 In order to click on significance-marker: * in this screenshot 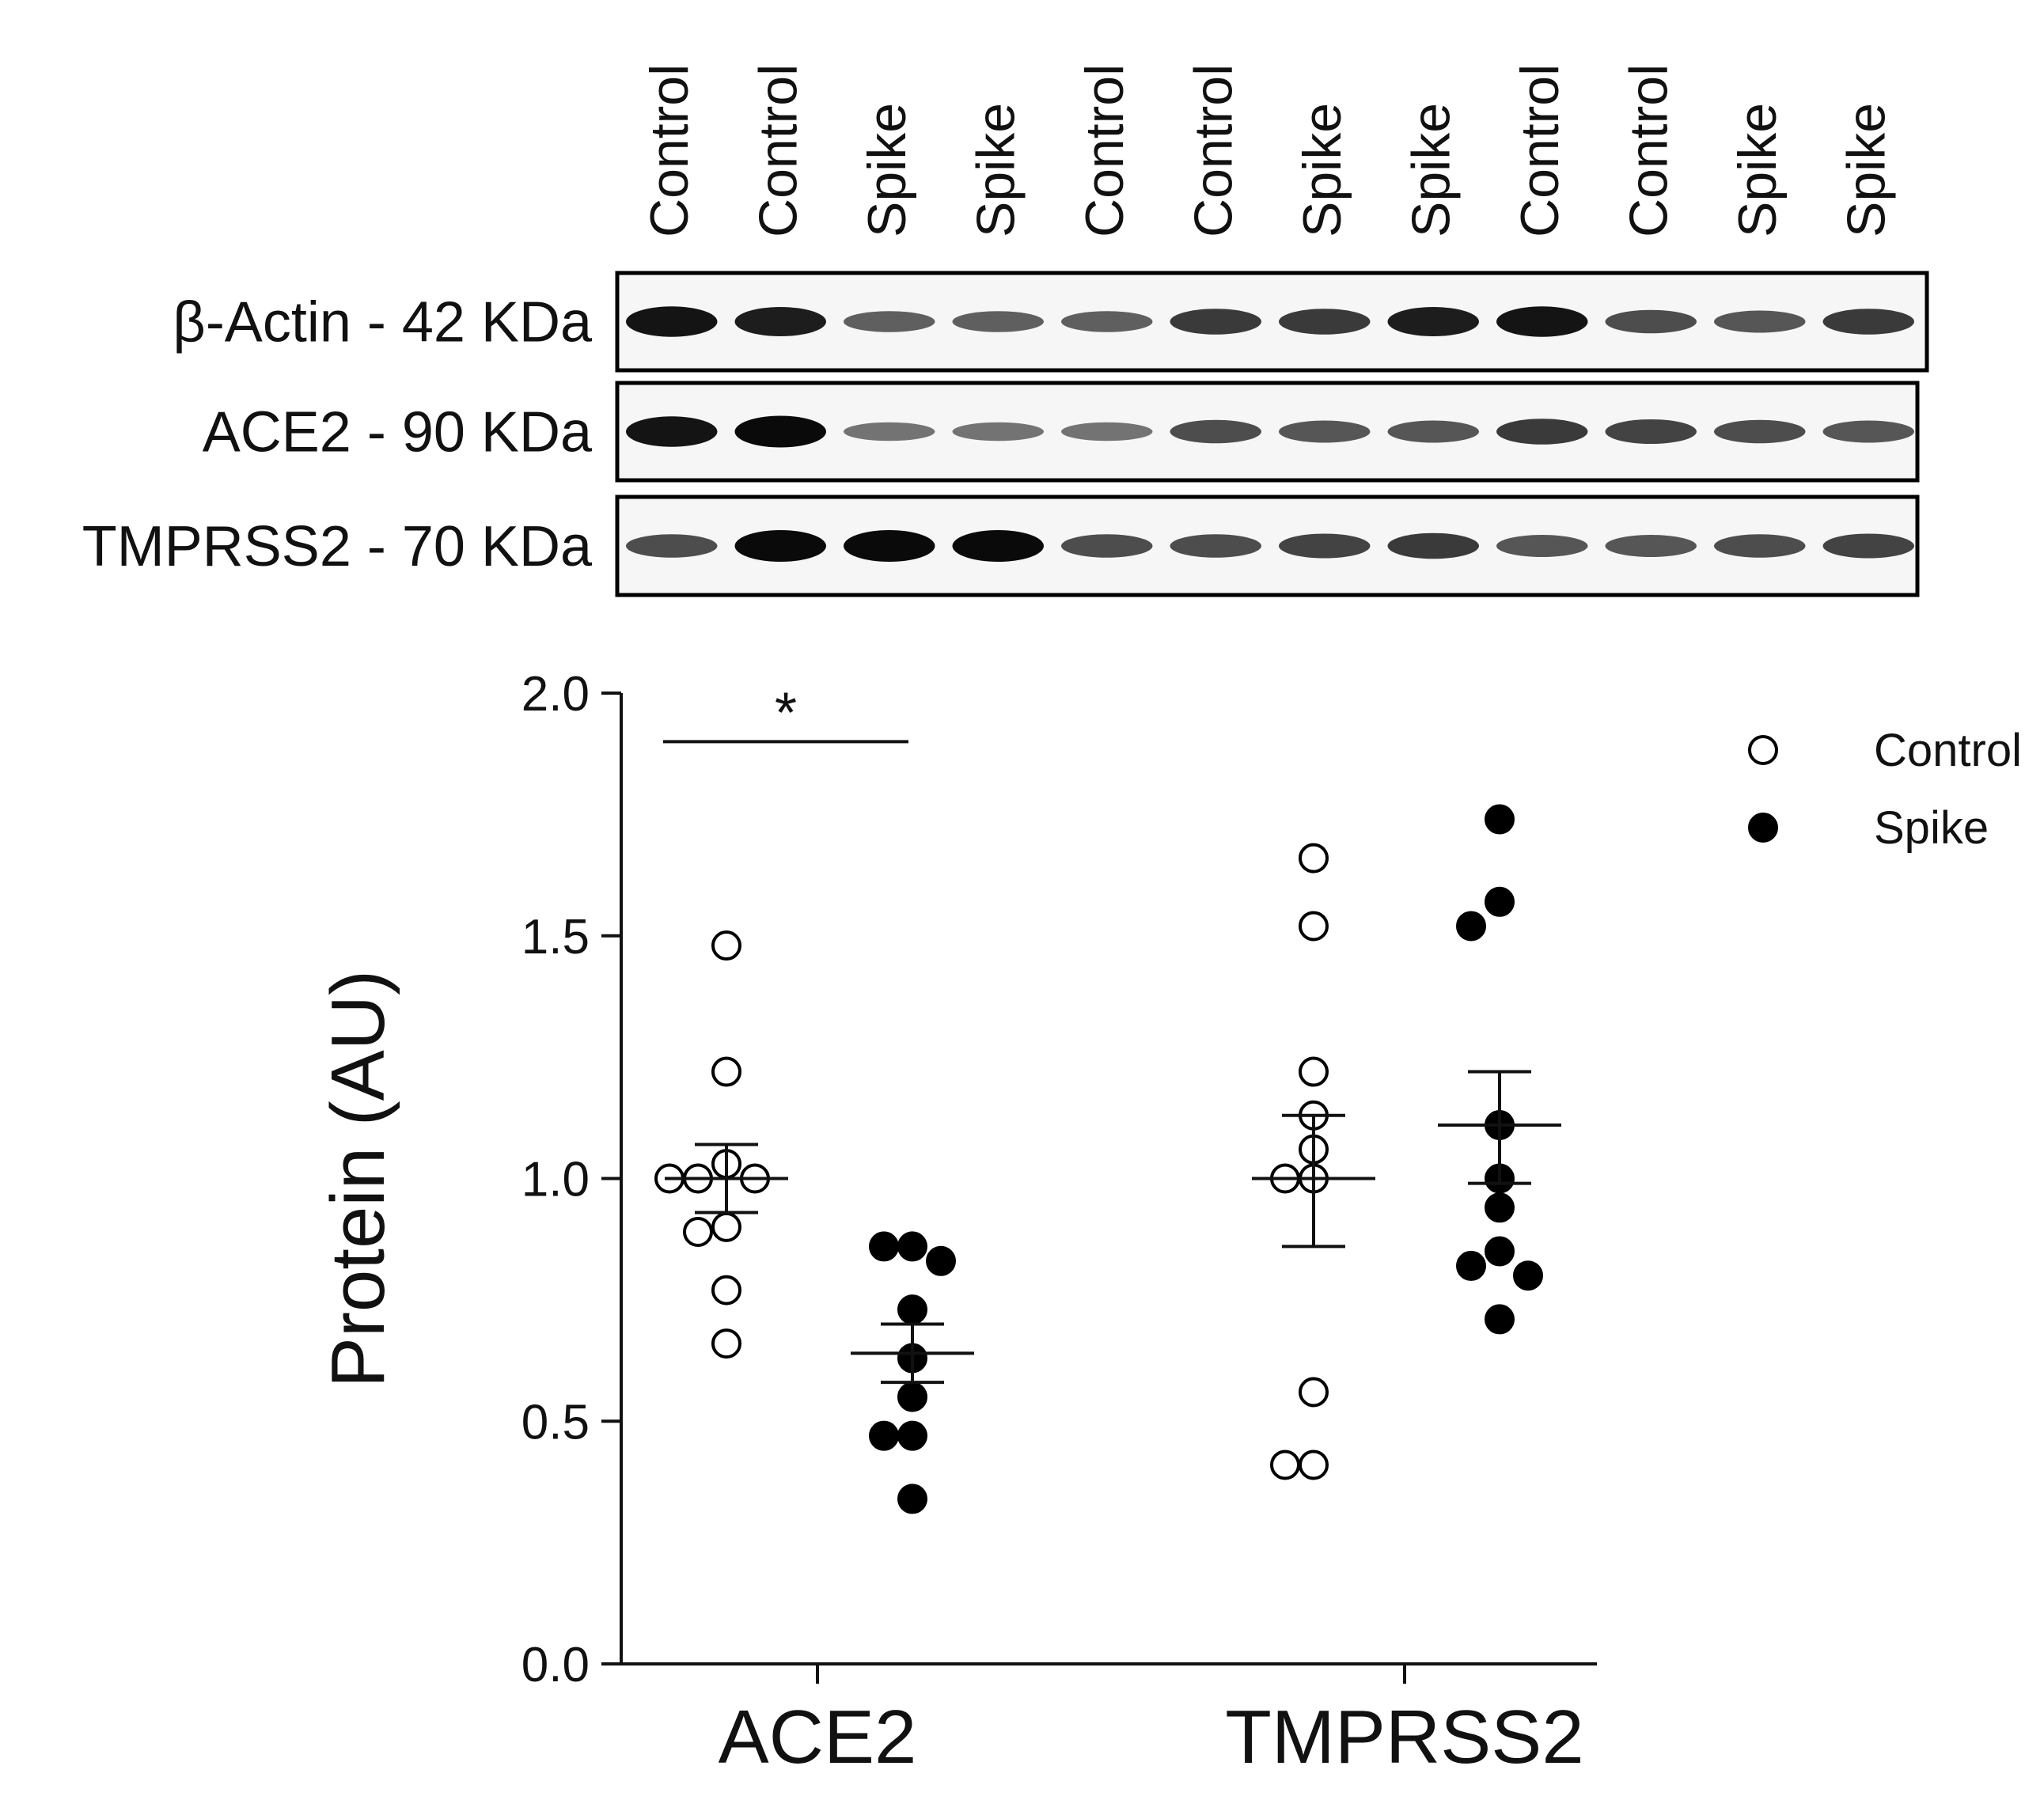, I will do `click(786, 713)`.